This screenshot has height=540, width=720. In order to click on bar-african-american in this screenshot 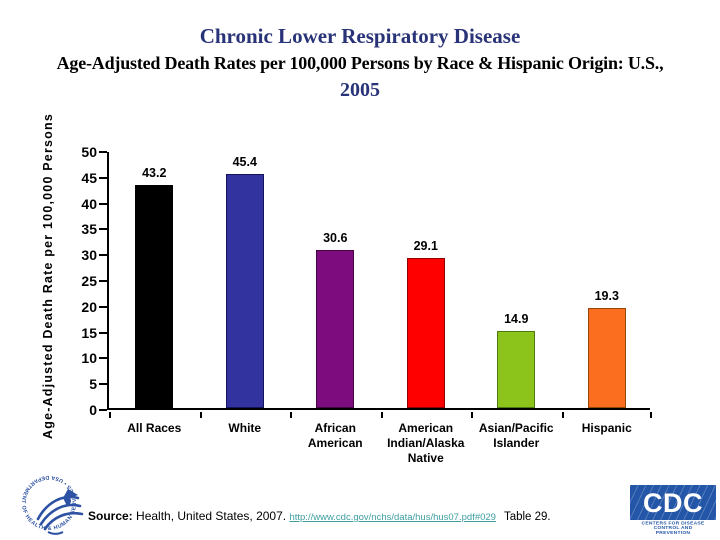, I will do `click(335, 329)`.